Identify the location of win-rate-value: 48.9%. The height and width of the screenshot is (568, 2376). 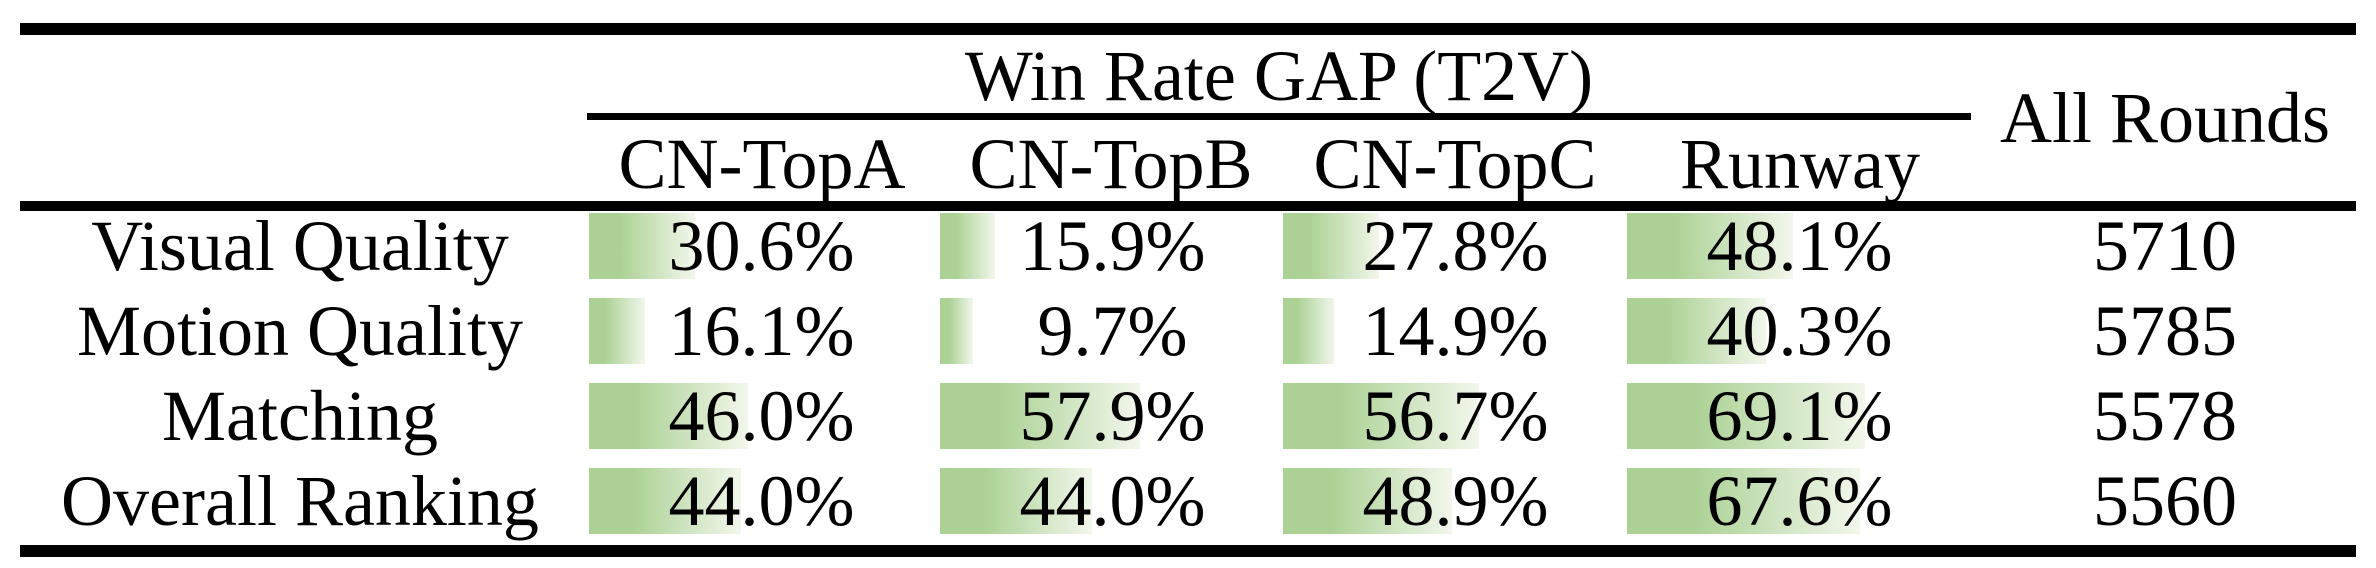
(1455, 501).